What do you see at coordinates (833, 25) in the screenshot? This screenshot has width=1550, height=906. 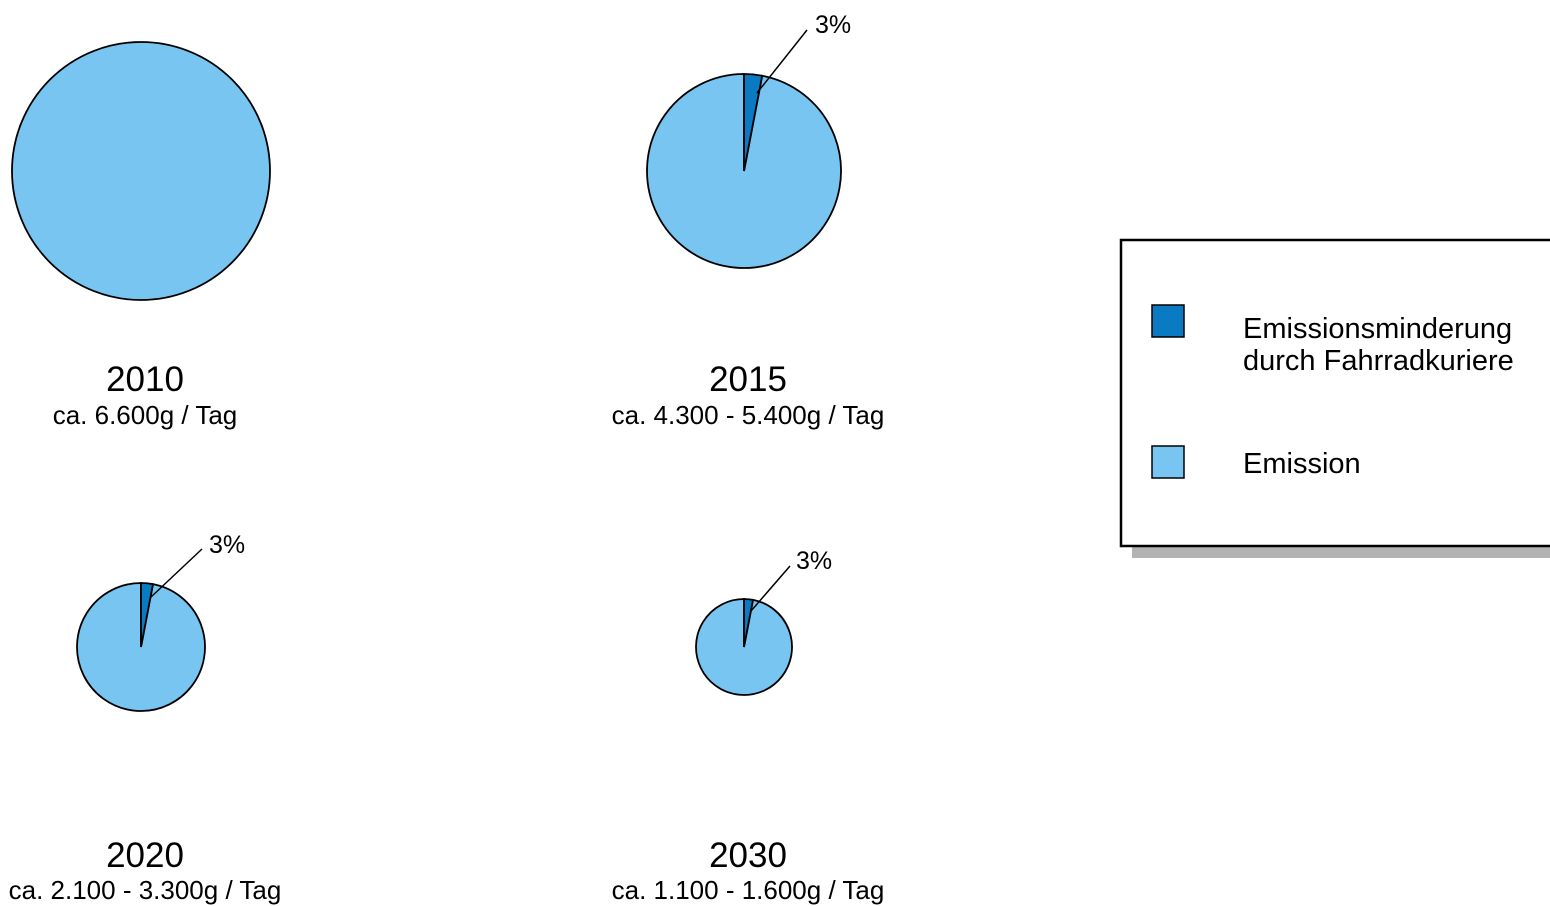 I see `pct-label-2015: 3%` at bounding box center [833, 25].